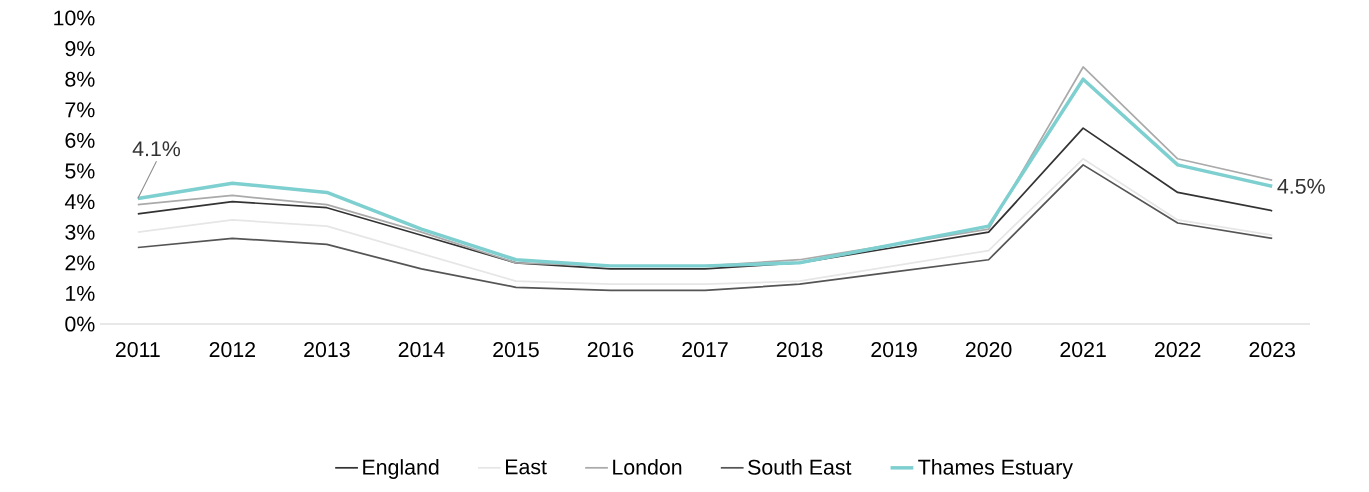  I want to click on y-tick-label: 0%, so click(80, 324).